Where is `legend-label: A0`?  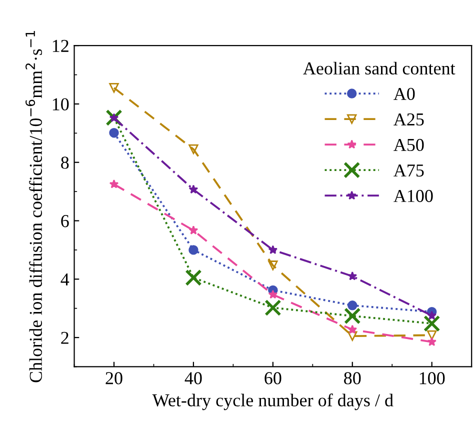
legend-label: A0 is located at coordinates (404, 94).